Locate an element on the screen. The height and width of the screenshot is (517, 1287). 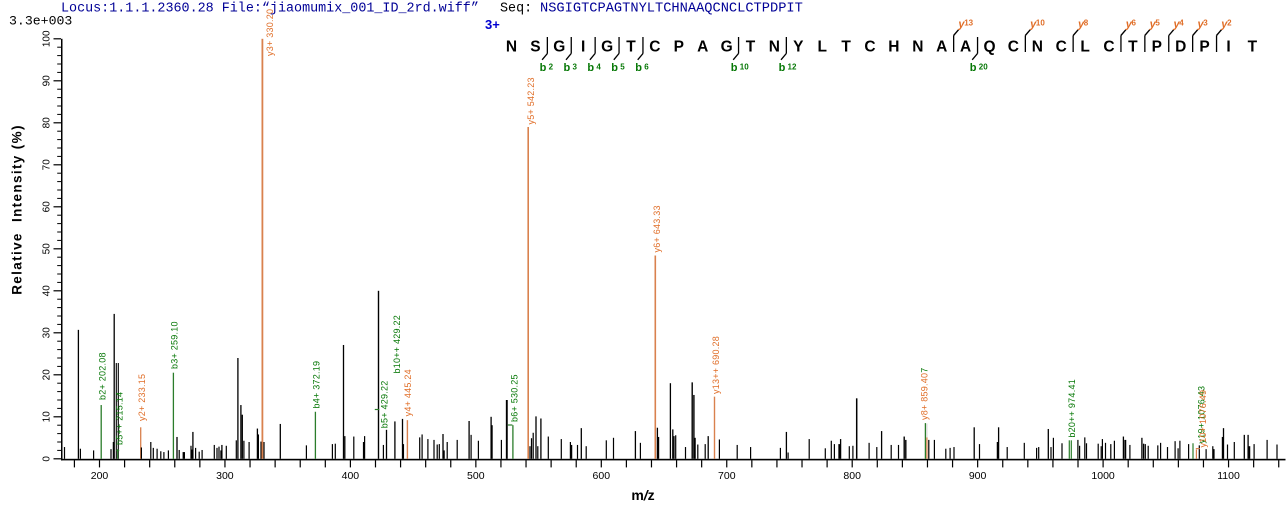
svg-text: 80 is located at coordinates (47, 123).